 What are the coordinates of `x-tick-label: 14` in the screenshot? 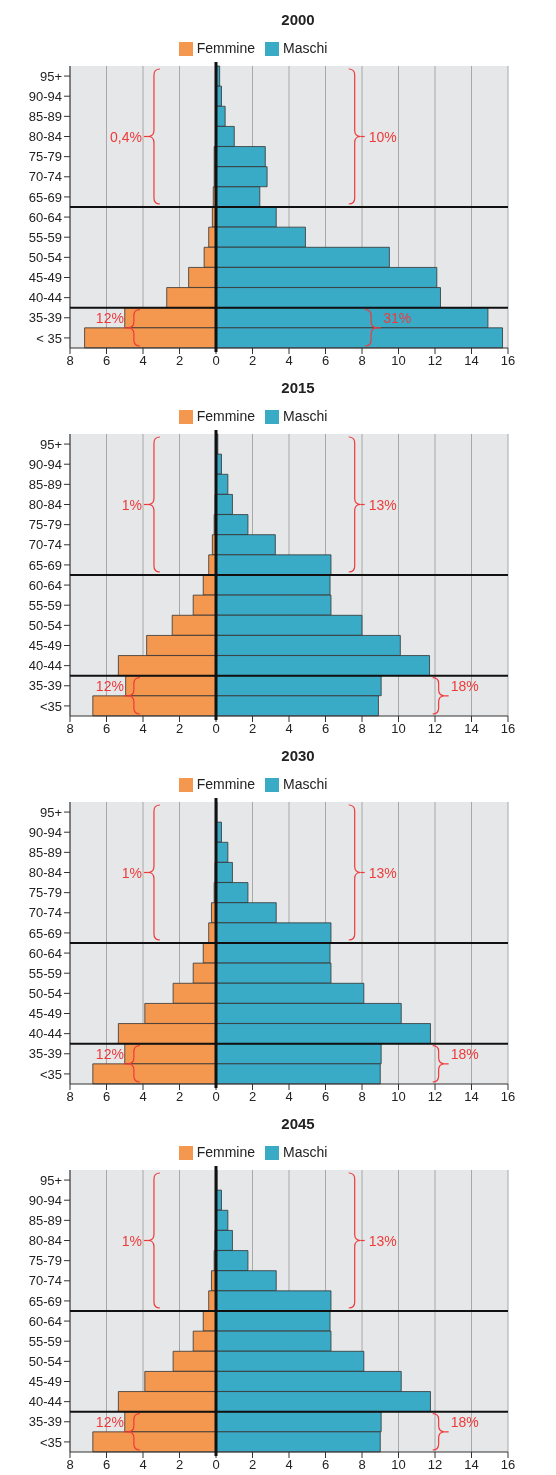 It's located at (471, 1465).